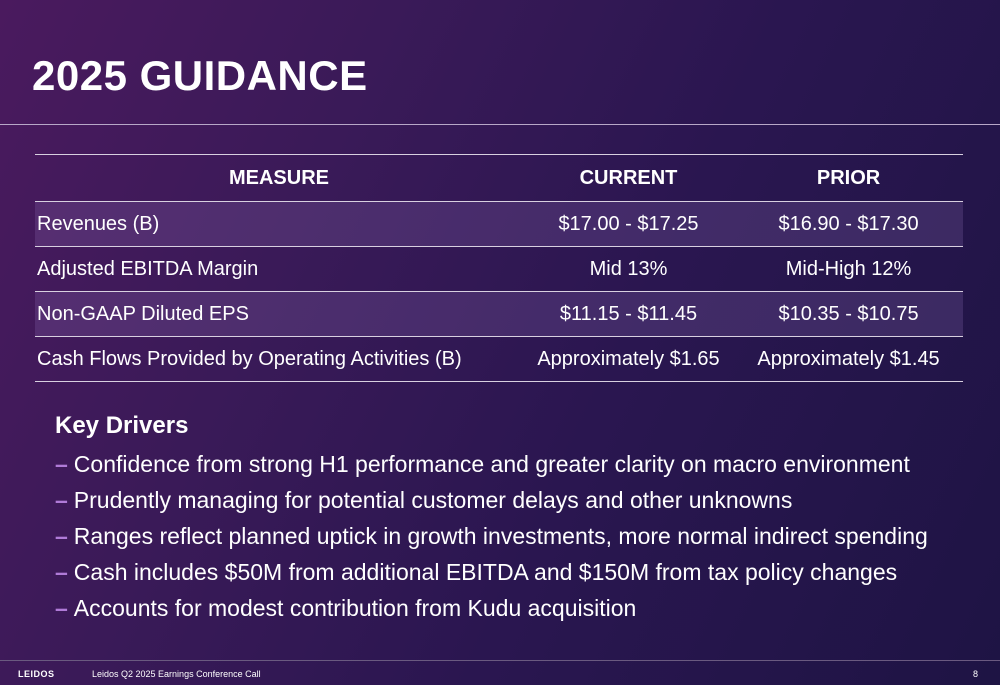 The height and width of the screenshot is (685, 1000). Describe the element at coordinates (628, 178) in the screenshot. I see `header-current: CURRENT` at that location.